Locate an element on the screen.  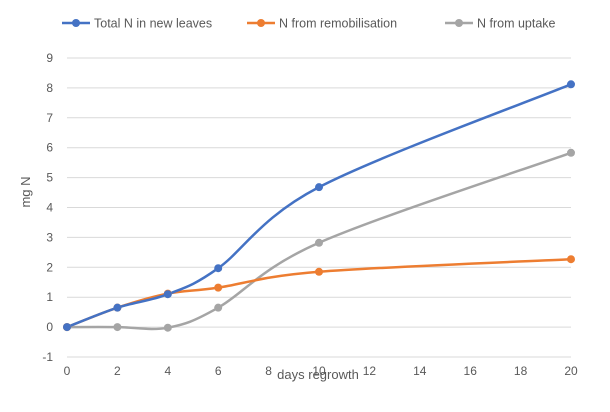
x-tick-label: 18 is located at coordinates (521, 371).